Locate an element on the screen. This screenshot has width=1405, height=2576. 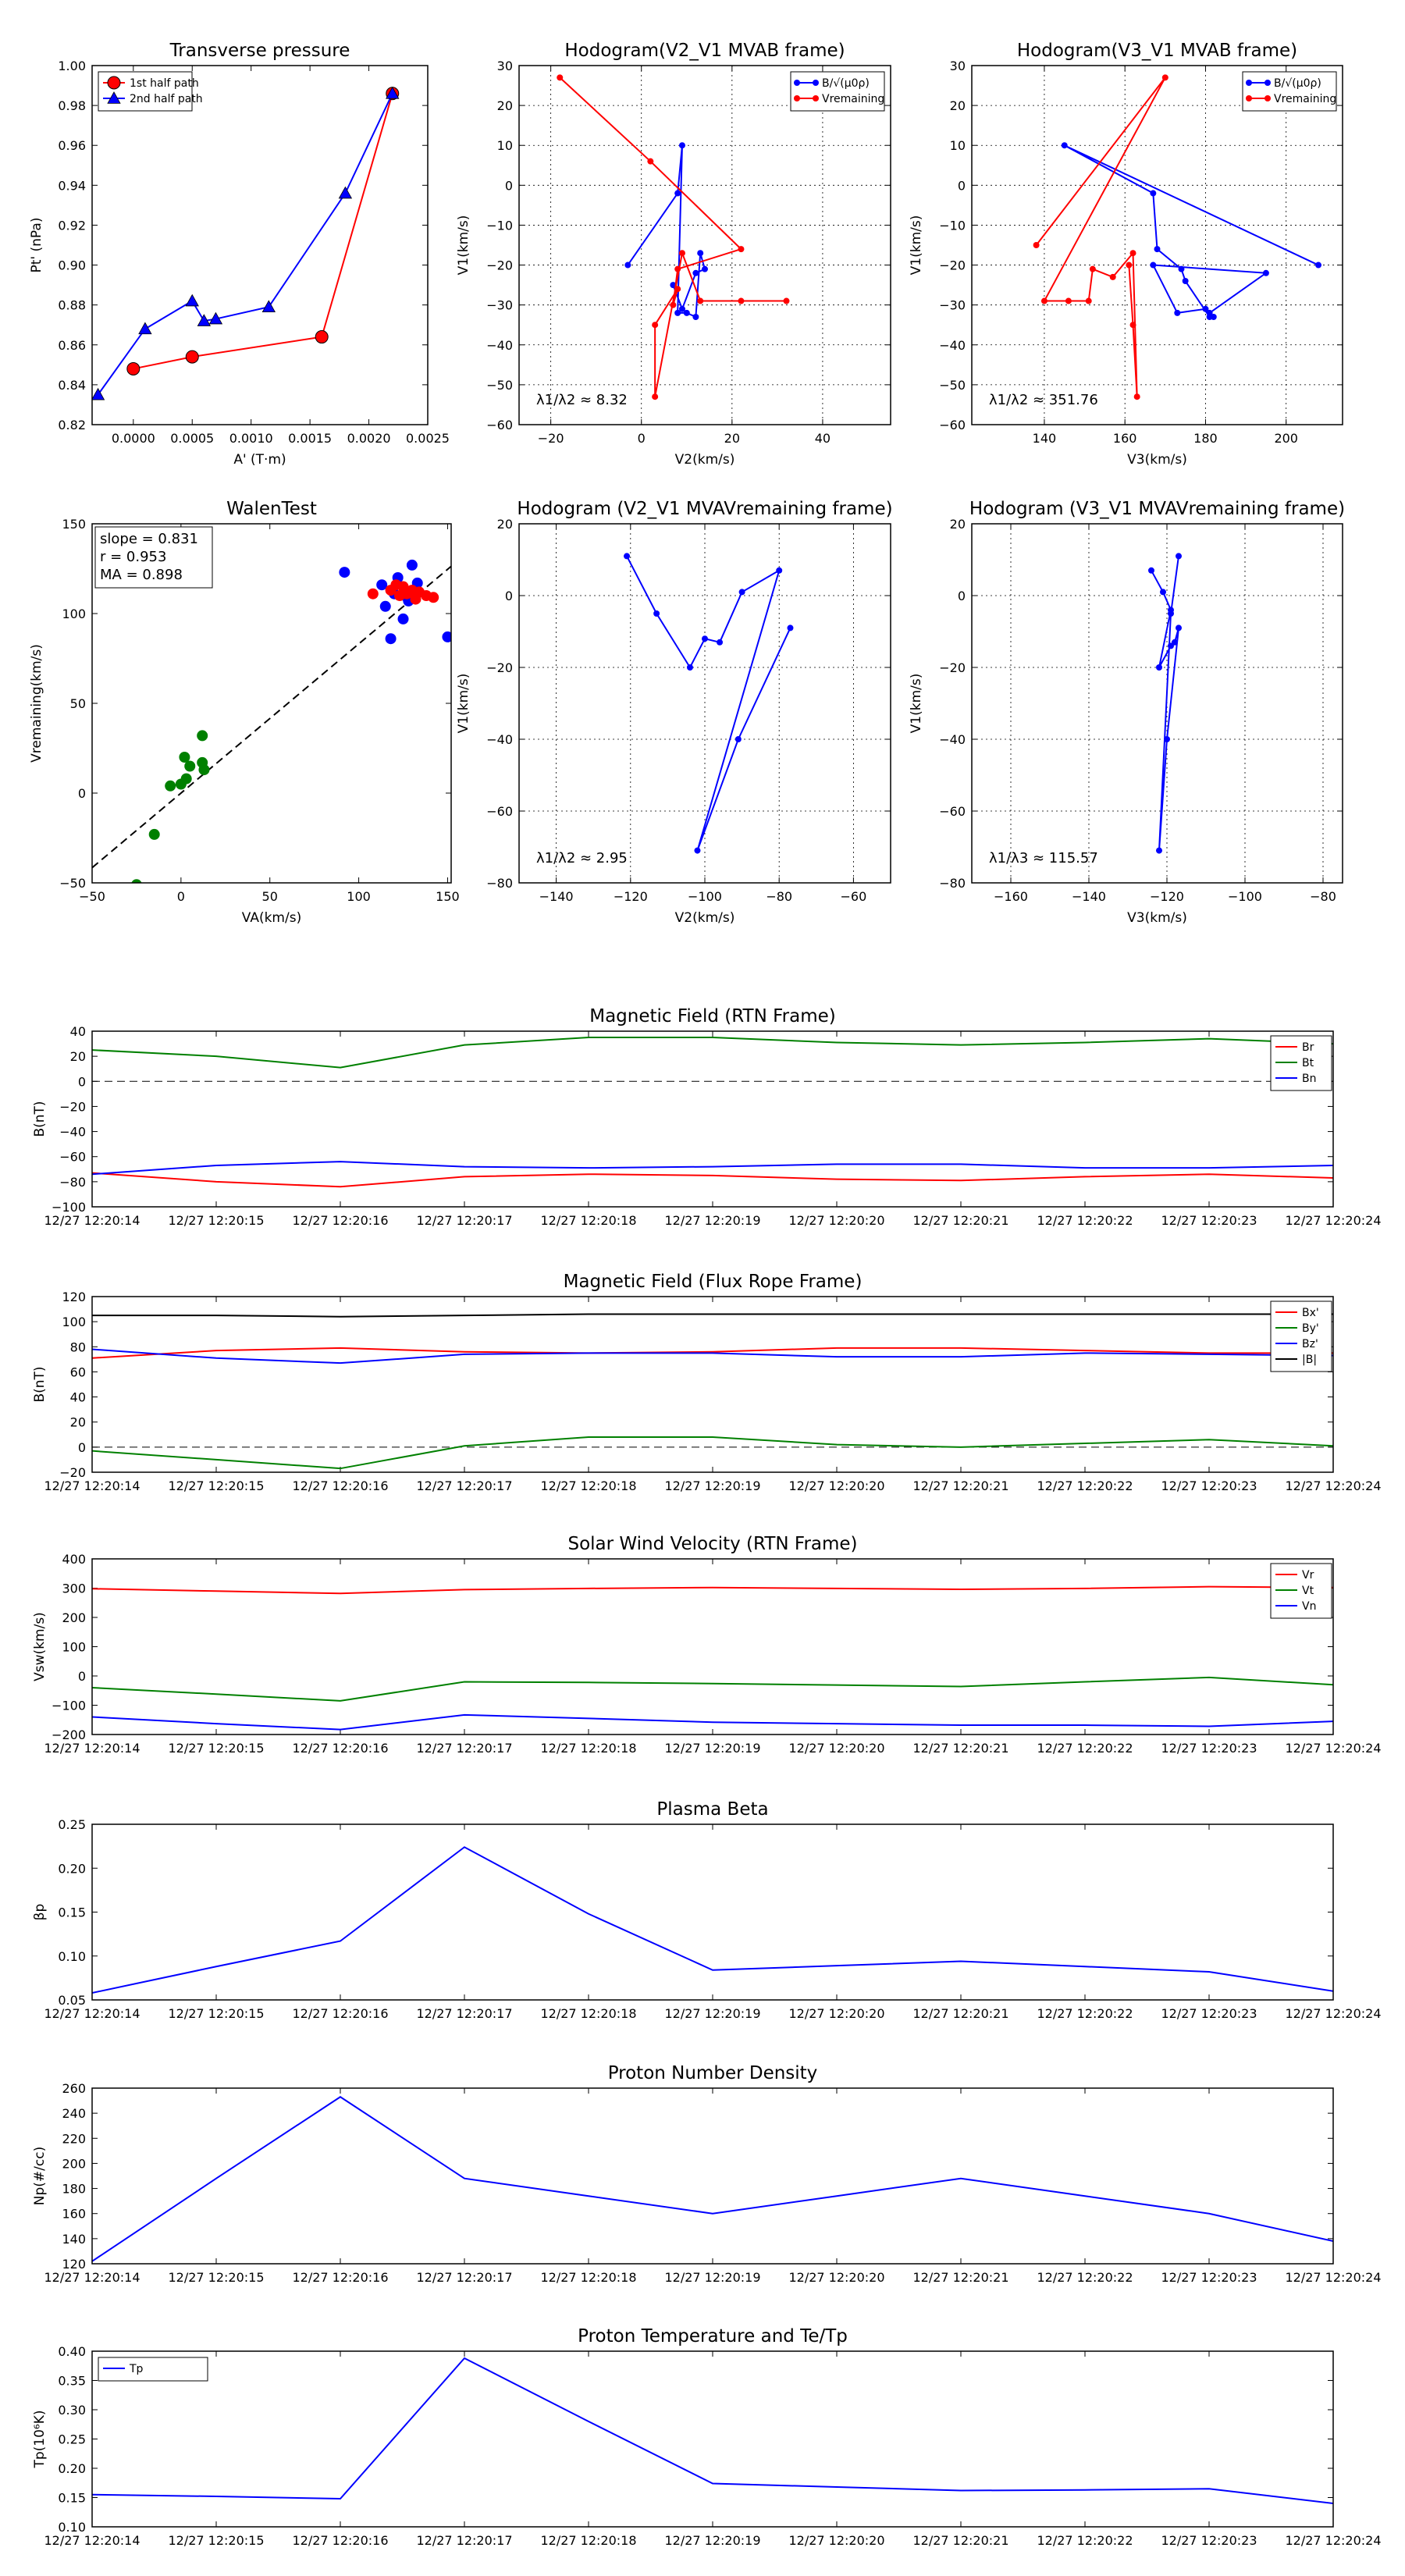
x-tick-label: 0.0025 is located at coordinates (428, 439).